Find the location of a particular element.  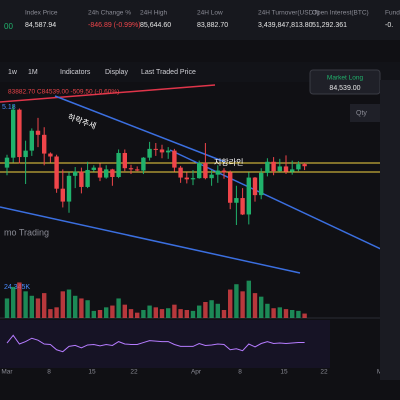

toolbar is located at coordinates (200, 72).